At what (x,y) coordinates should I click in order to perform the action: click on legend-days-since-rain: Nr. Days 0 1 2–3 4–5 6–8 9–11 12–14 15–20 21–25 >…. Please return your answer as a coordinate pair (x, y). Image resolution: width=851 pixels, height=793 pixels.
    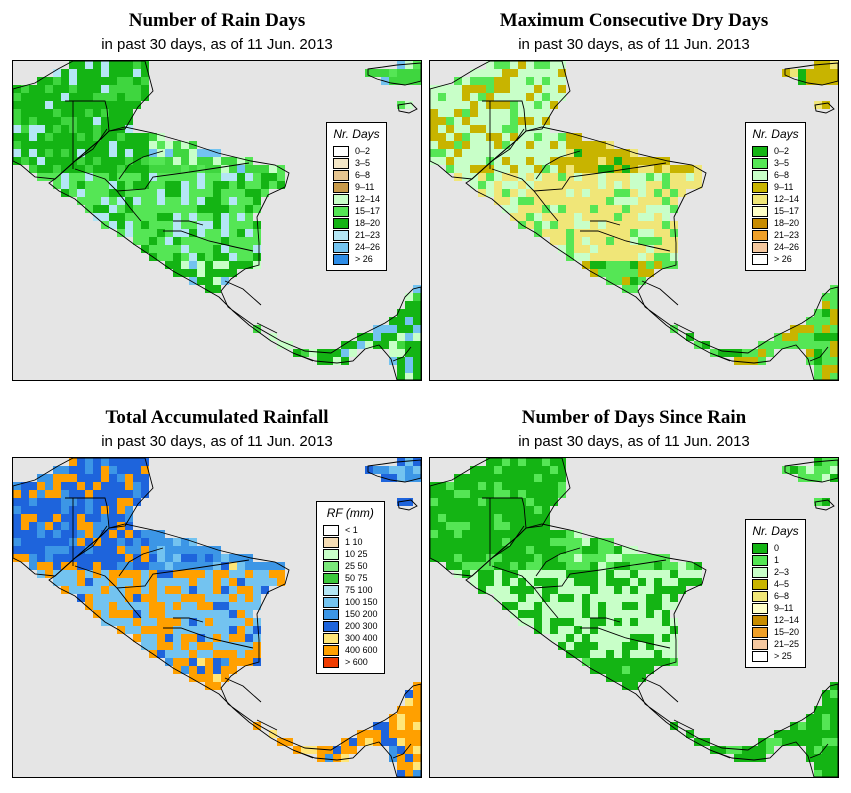
    Looking at the image, I should click on (776, 593).